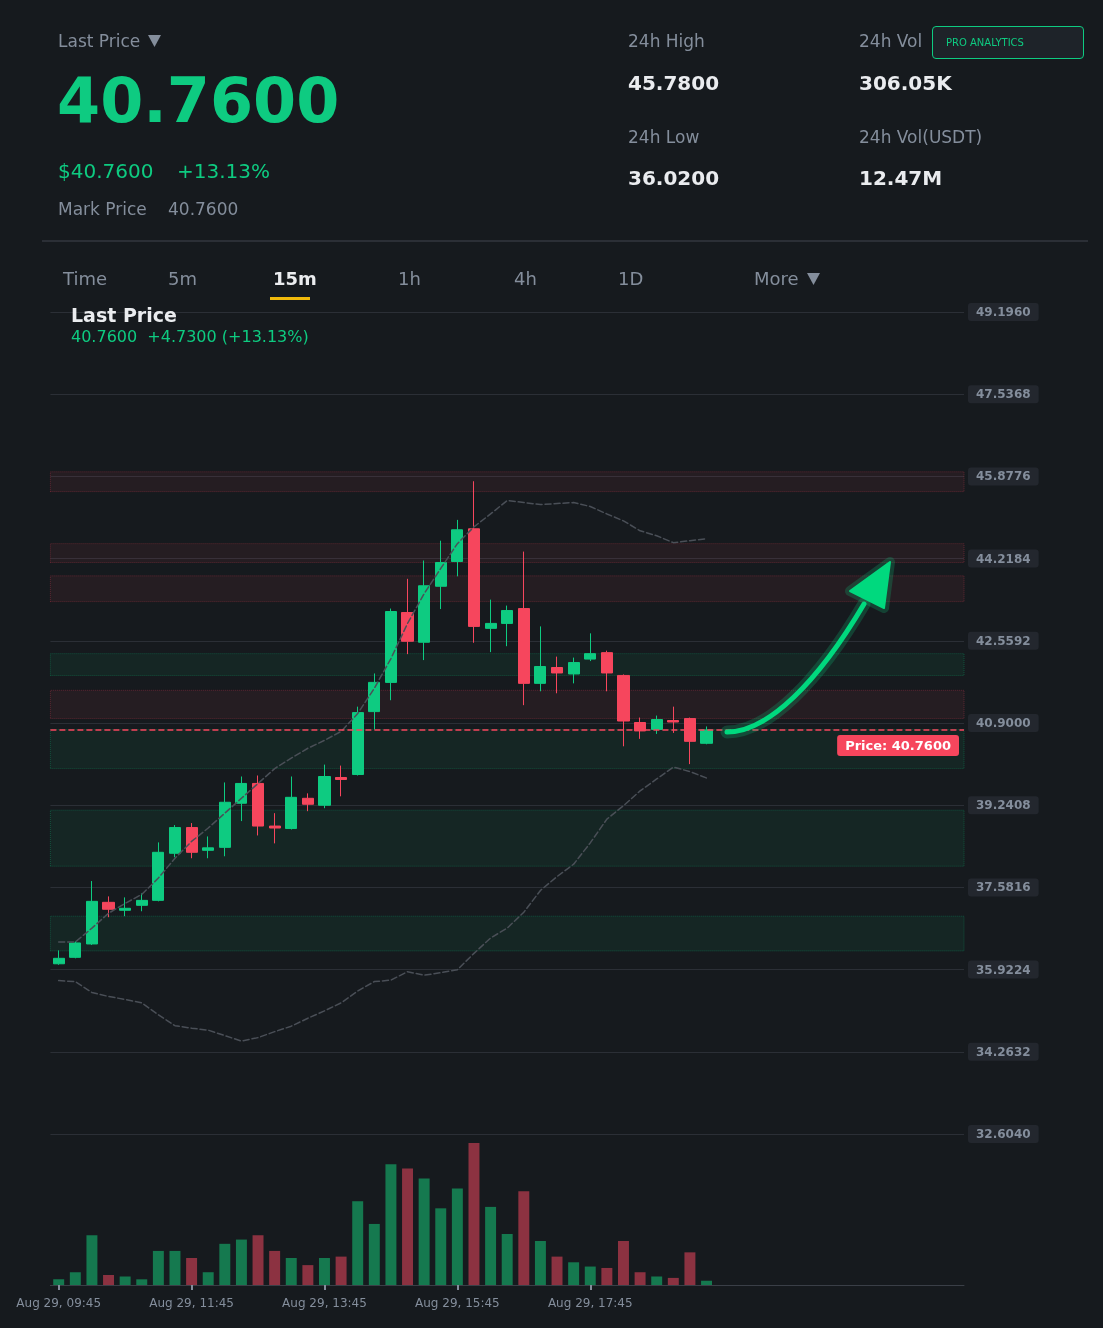 Image resolution: width=1103 pixels, height=1328 pixels. What do you see at coordinates (1003, 394) in the screenshot?
I see `y-tick-label: 47.5368` at bounding box center [1003, 394].